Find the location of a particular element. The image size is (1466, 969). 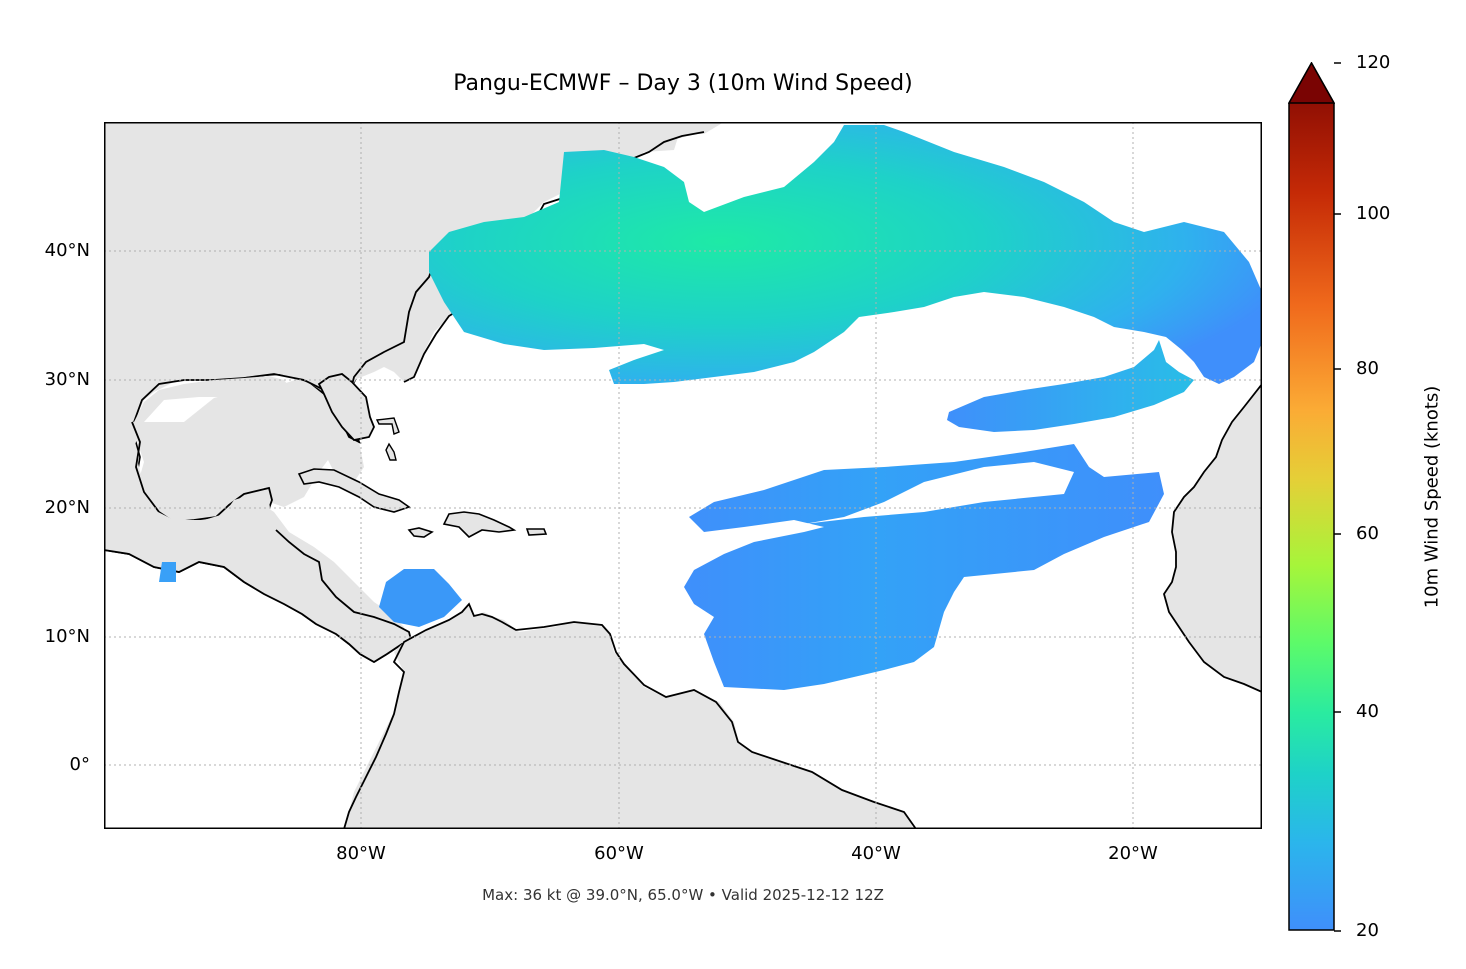

lon-tick-40w: 40°W is located at coordinates (876, 853).